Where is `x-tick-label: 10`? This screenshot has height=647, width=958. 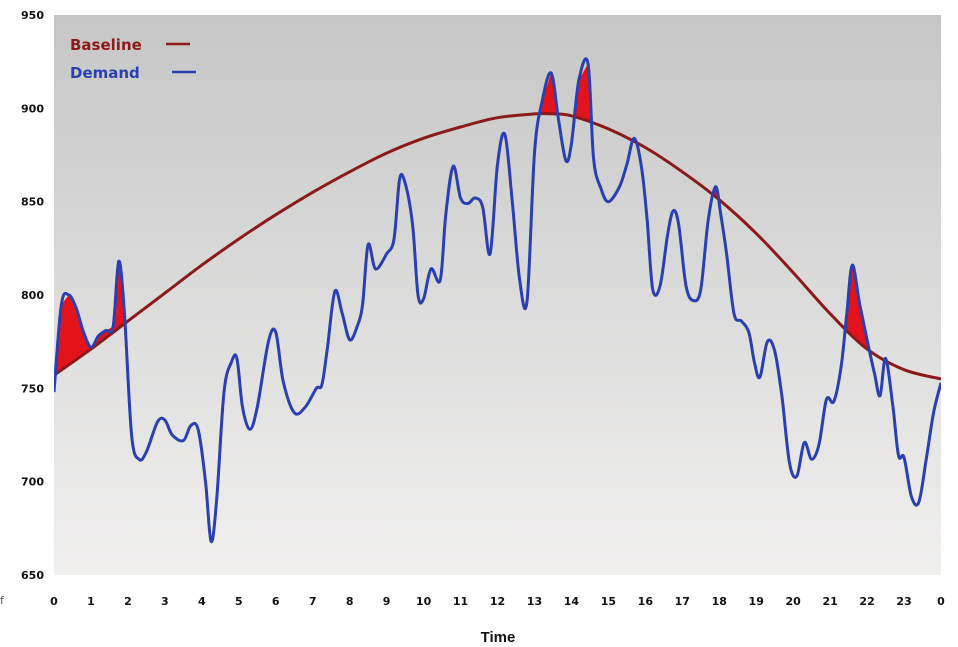
x-tick-label: 10 is located at coordinates (424, 601).